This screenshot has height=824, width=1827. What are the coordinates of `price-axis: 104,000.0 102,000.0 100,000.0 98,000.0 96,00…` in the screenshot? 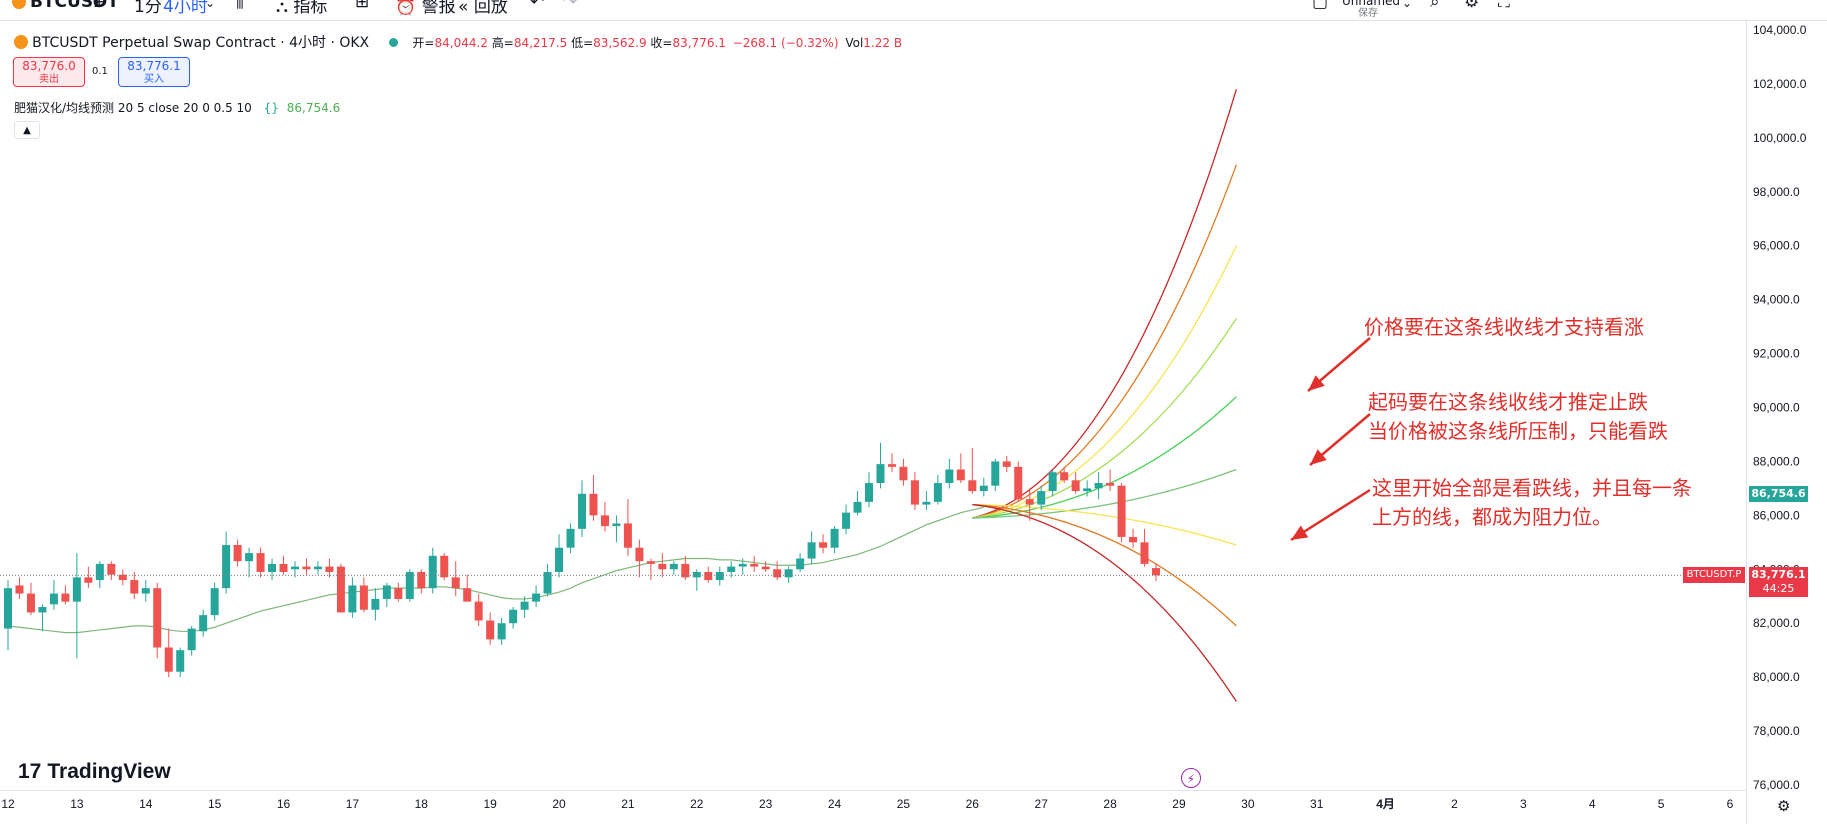 It's located at (1780, 407).